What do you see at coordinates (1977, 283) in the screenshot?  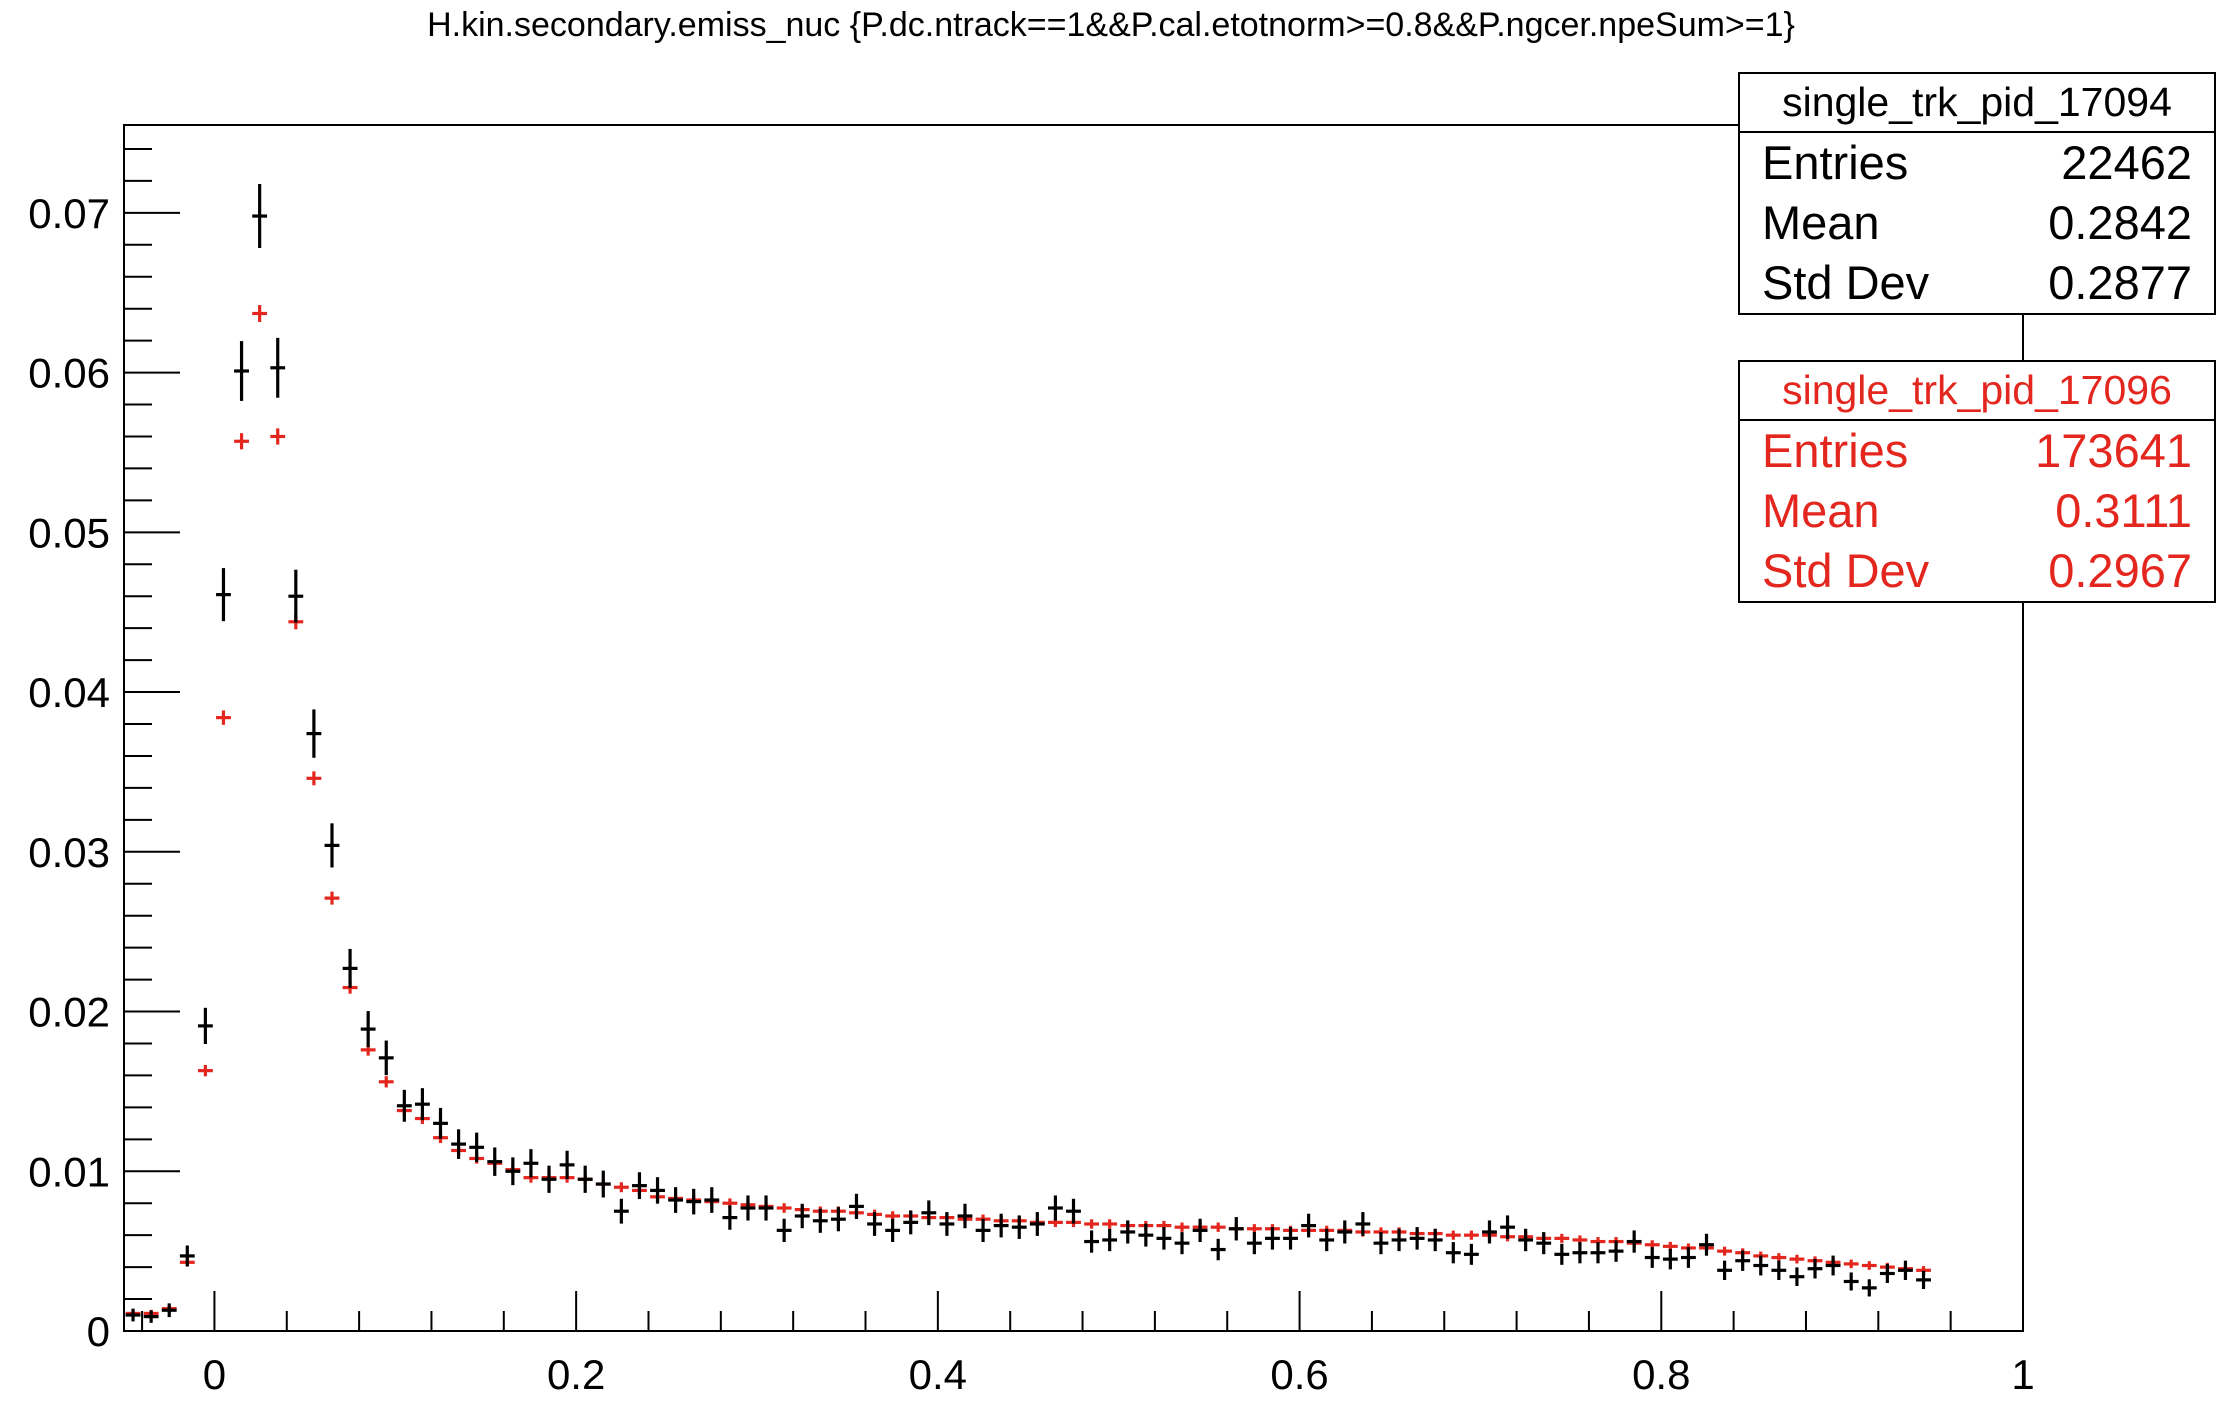 I see `stats-row-stddev: Std Dev 0.2877` at bounding box center [1977, 283].